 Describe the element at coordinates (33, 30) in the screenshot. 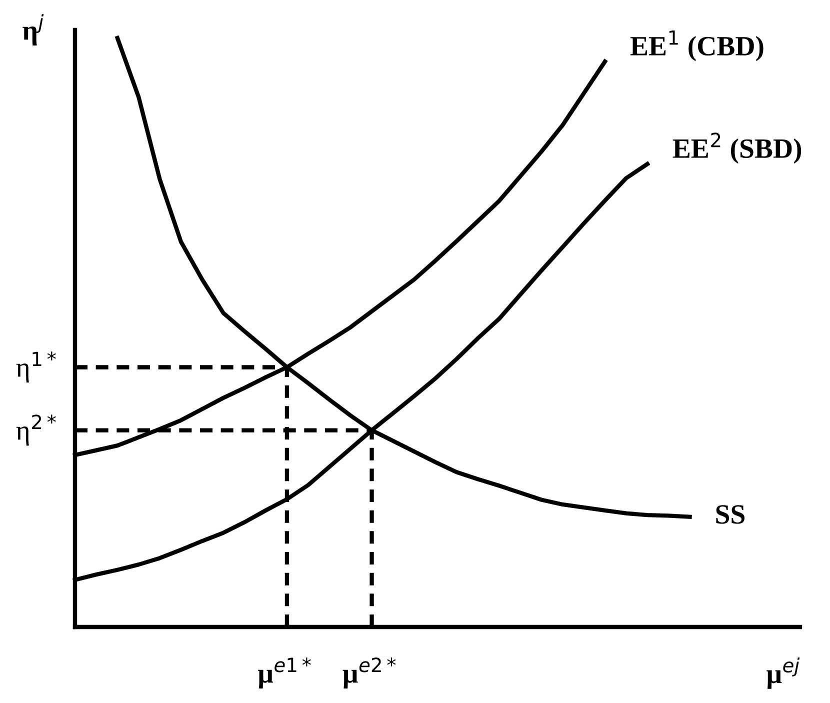

I see `y-axis-title: η$^{j}$` at that location.